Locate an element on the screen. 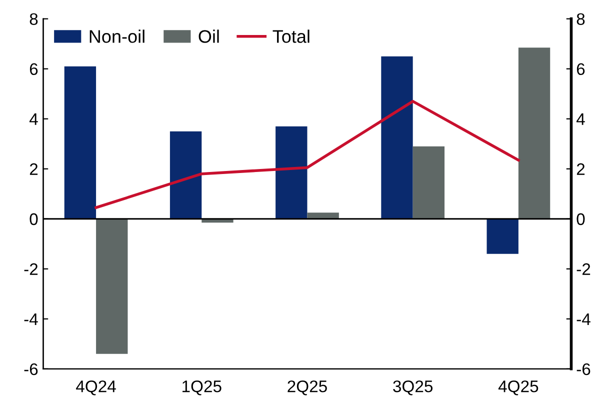 The width and height of the screenshot is (609, 409). y-tick-label: 4 is located at coordinates (33, 119).